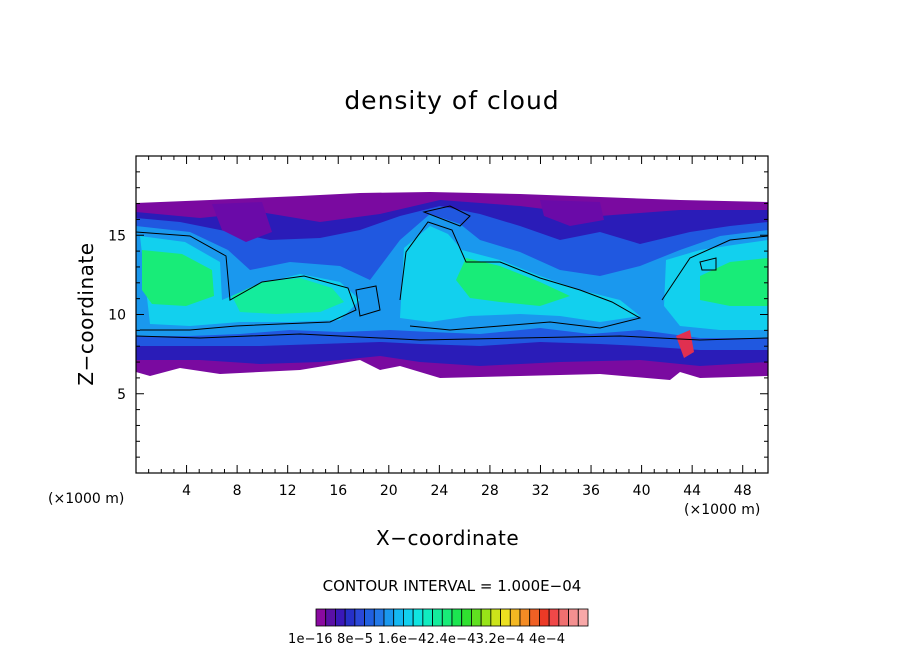 The width and height of the screenshot is (904, 654). What do you see at coordinates (734, 282) in the screenshot?
I see `cloud-core-green-right` at bounding box center [734, 282].